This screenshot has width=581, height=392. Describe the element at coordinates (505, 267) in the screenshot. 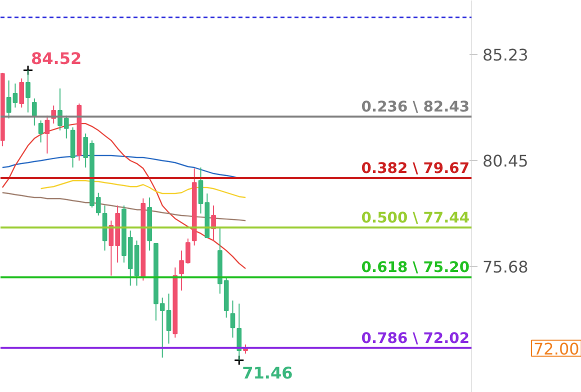

I see `y-tick-label: 75.68` at that location.